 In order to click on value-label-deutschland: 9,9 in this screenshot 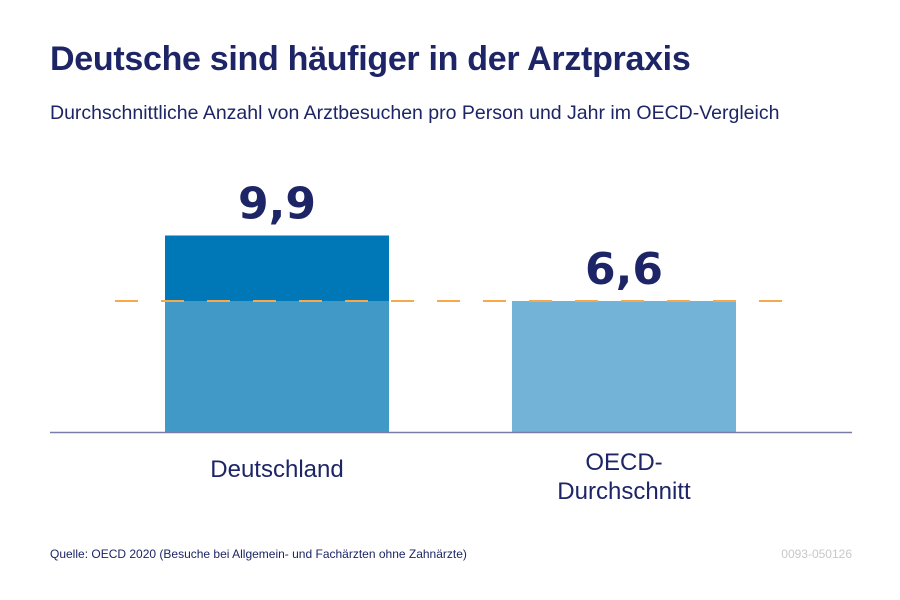, I will do `click(277, 203)`.